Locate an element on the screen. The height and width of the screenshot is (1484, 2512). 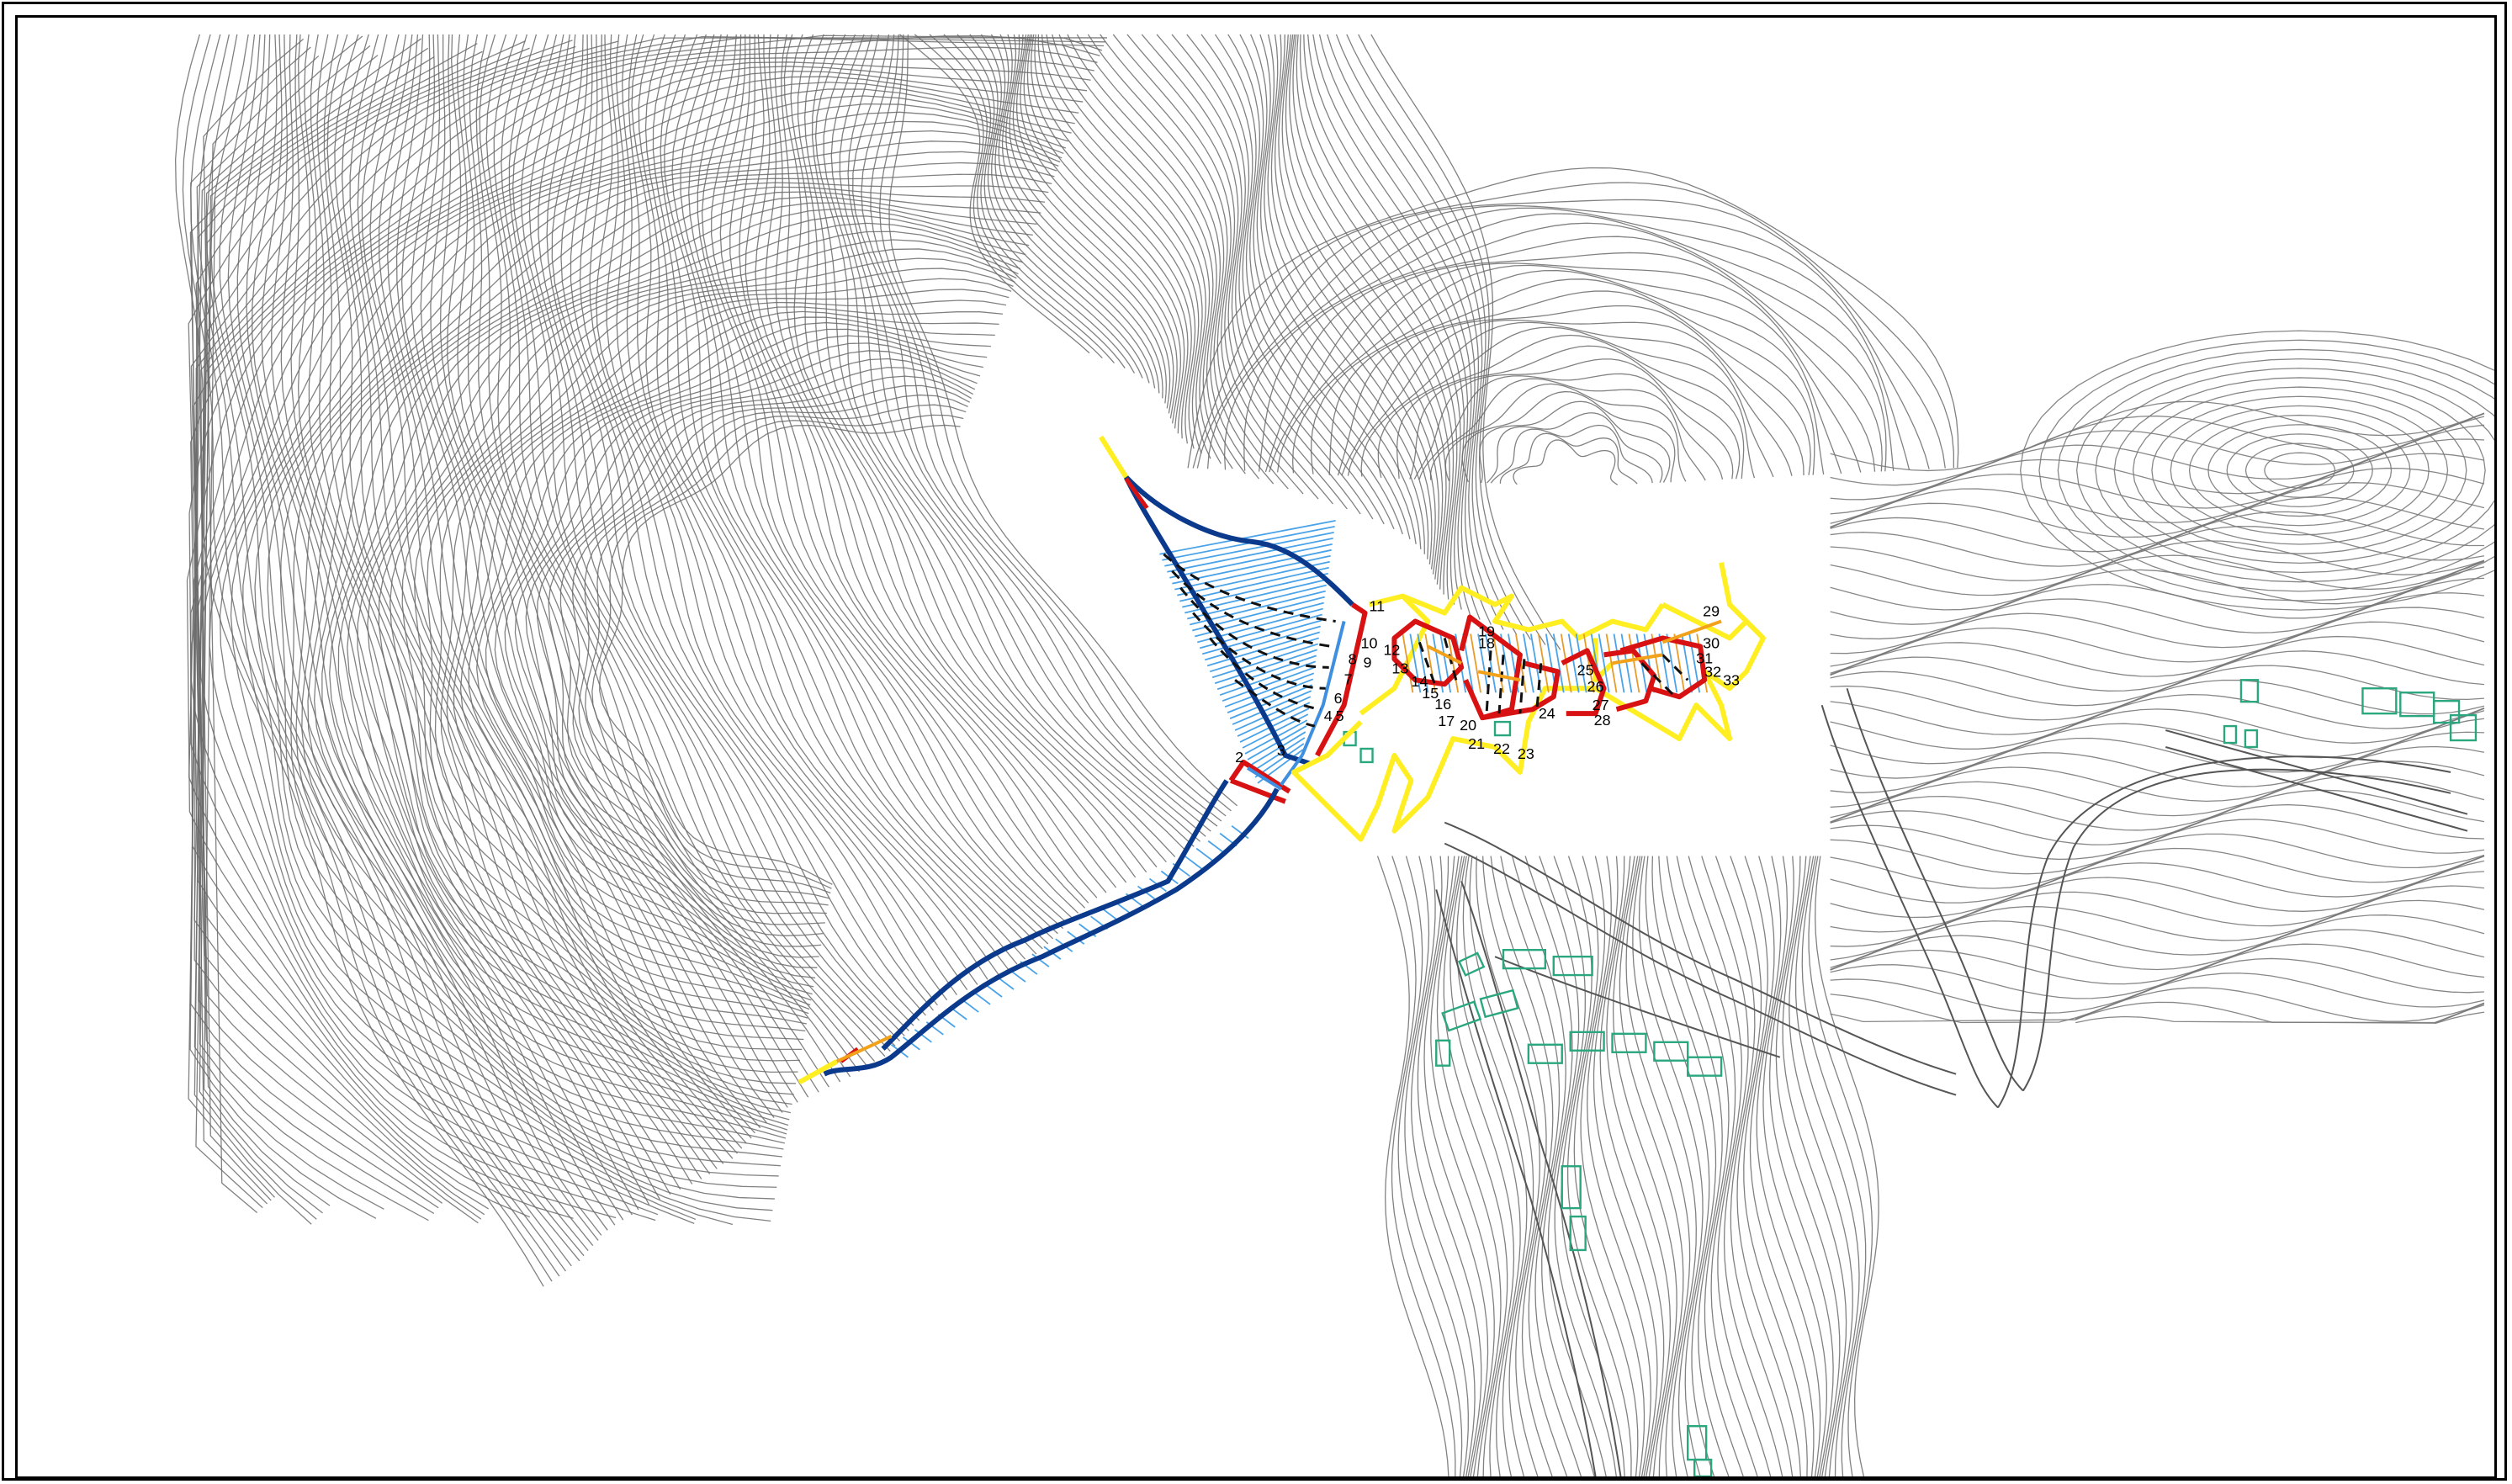
section-label: 16 is located at coordinates (1442, 704).